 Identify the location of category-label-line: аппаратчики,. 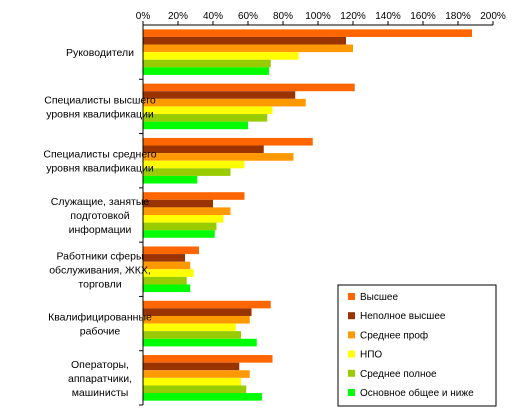
(100, 379).